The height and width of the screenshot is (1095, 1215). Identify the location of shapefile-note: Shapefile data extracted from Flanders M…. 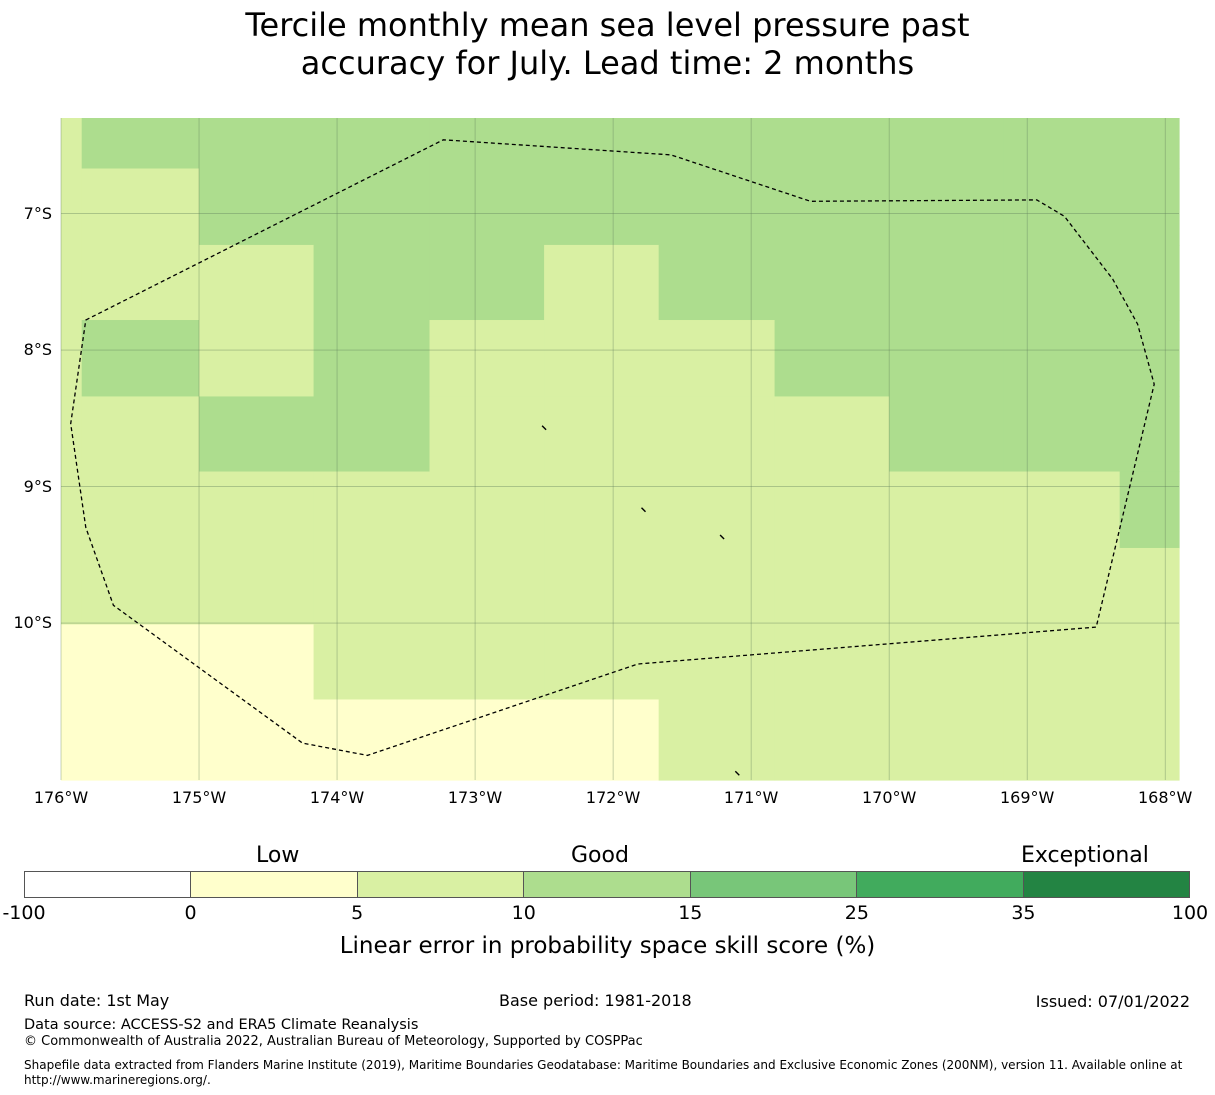
(603, 1072).